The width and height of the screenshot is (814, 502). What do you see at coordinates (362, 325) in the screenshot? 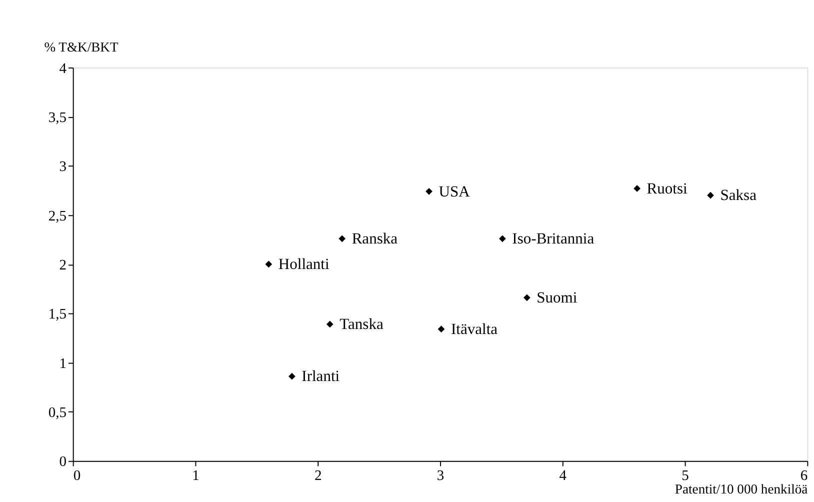
I see `series-label: Tanska` at bounding box center [362, 325].